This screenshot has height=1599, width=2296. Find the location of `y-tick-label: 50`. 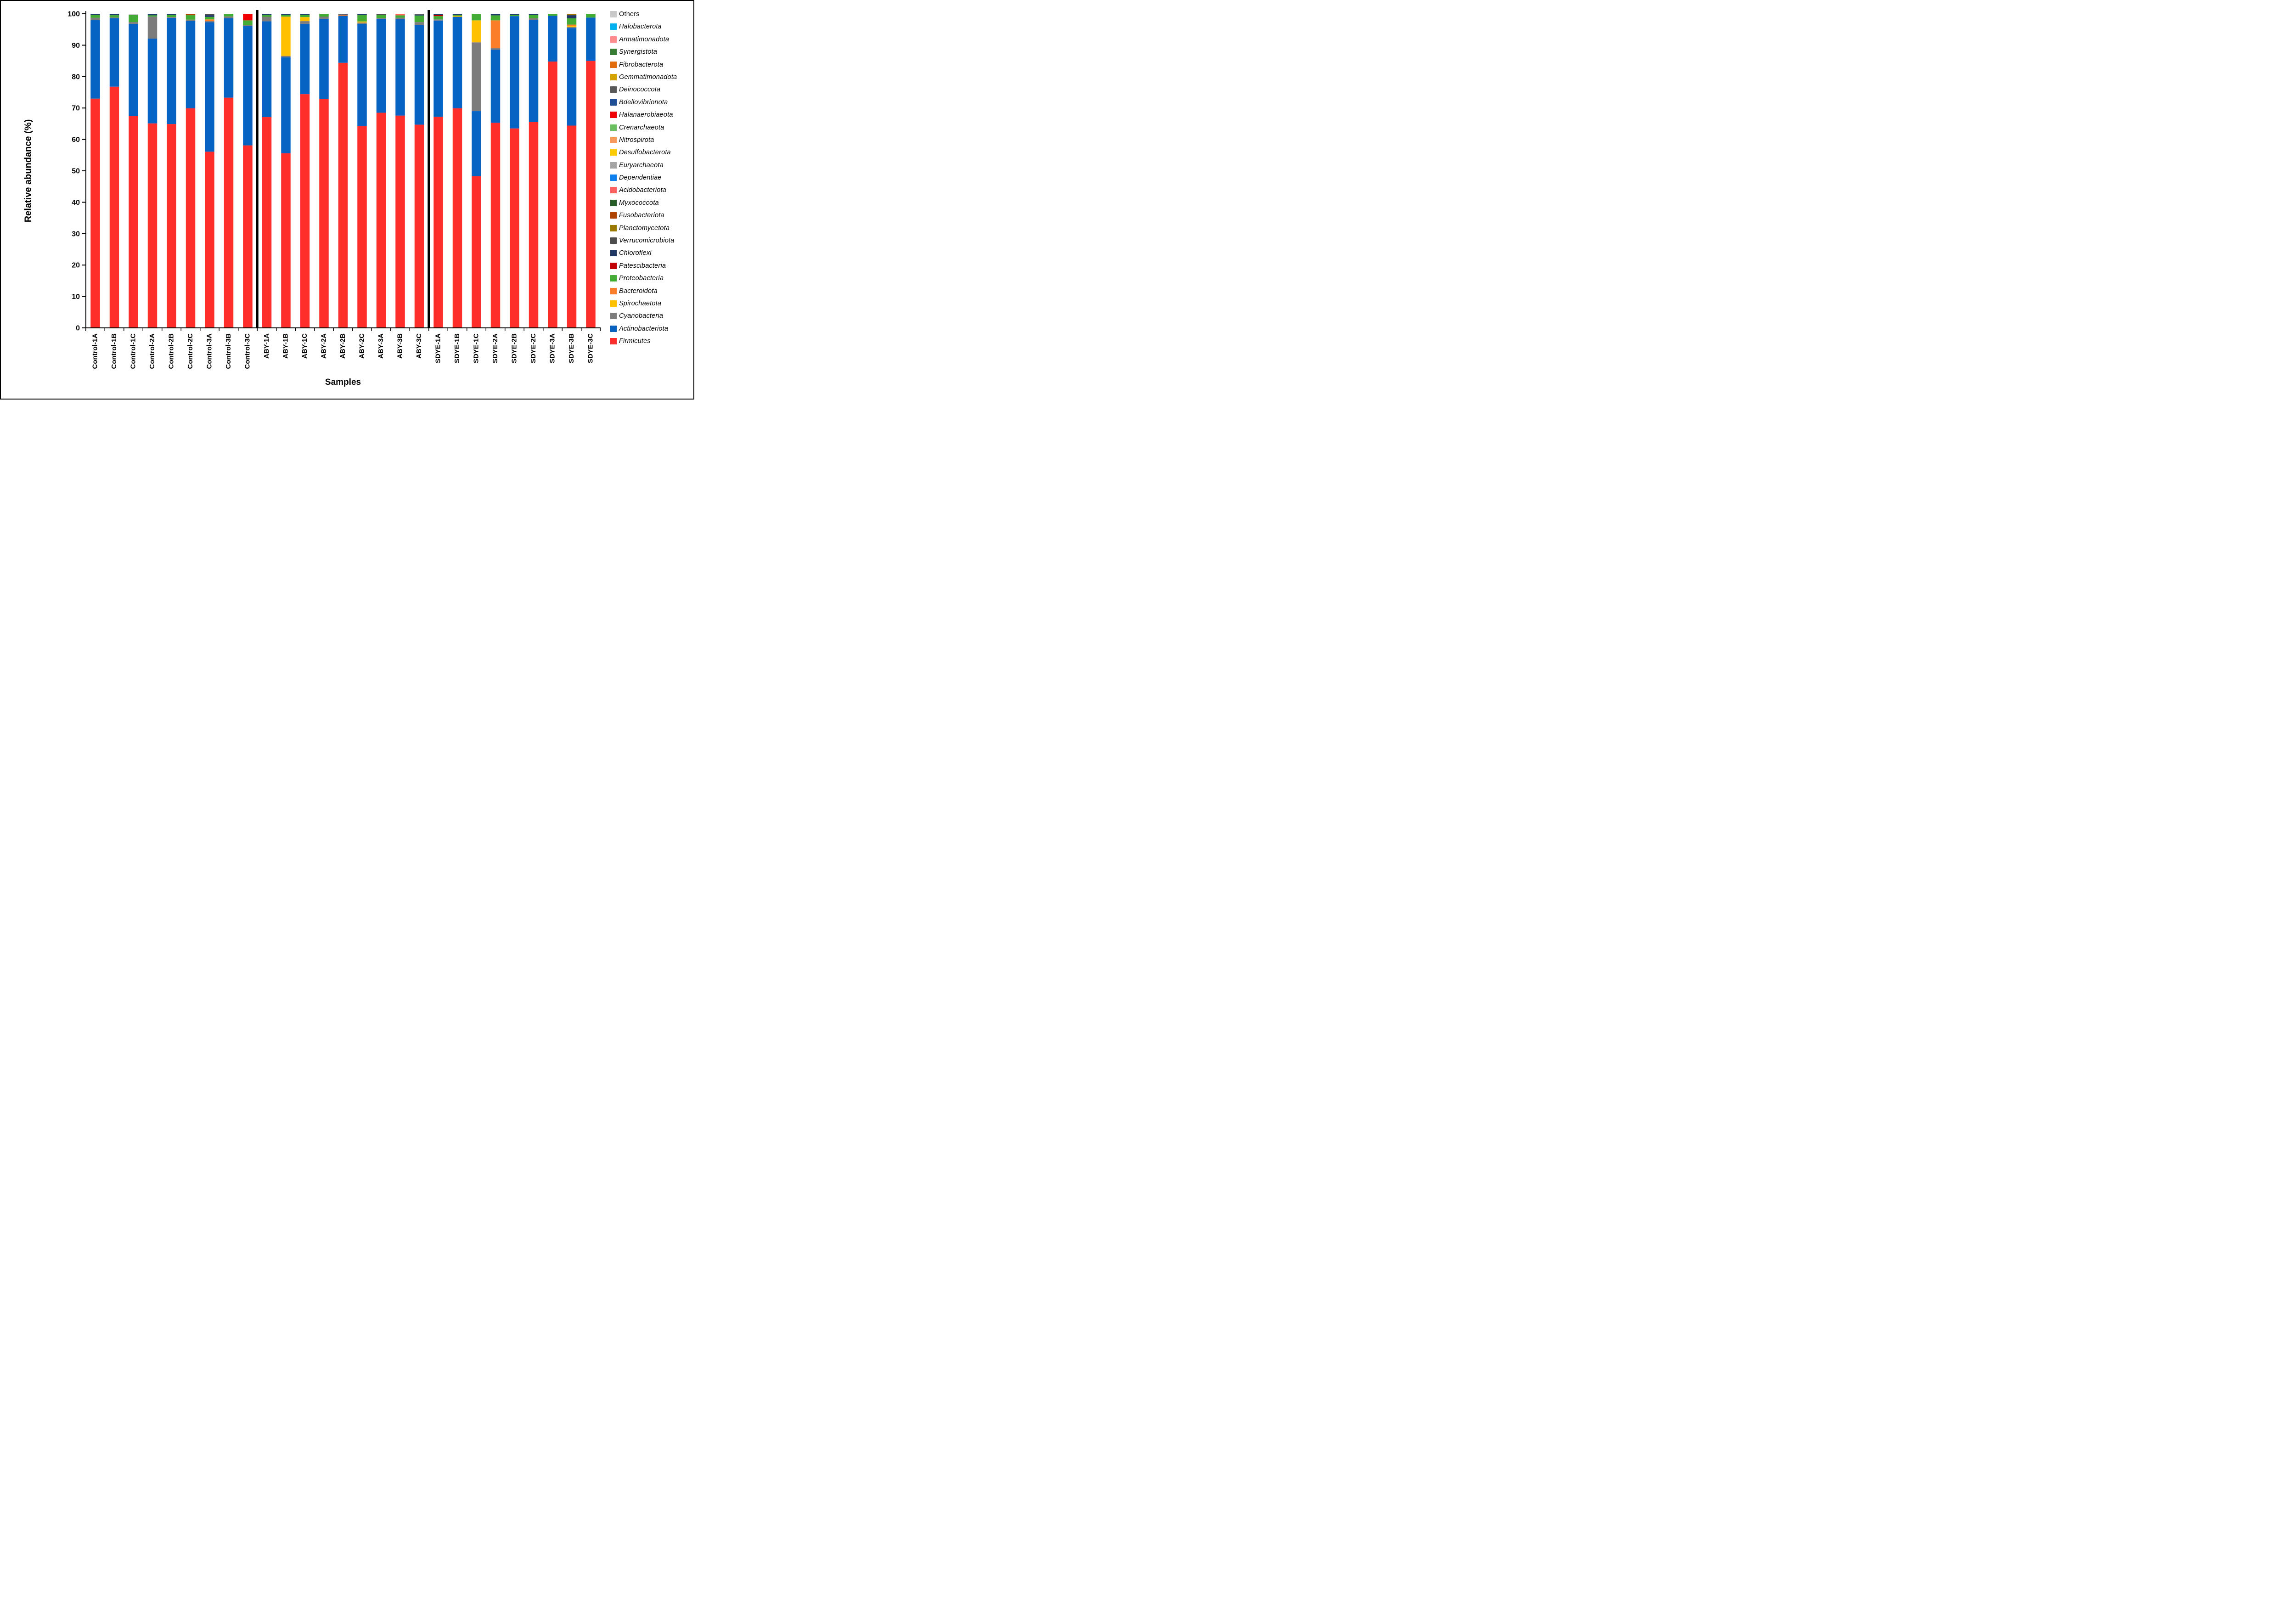

y-tick-label: 50 is located at coordinates (76, 171).